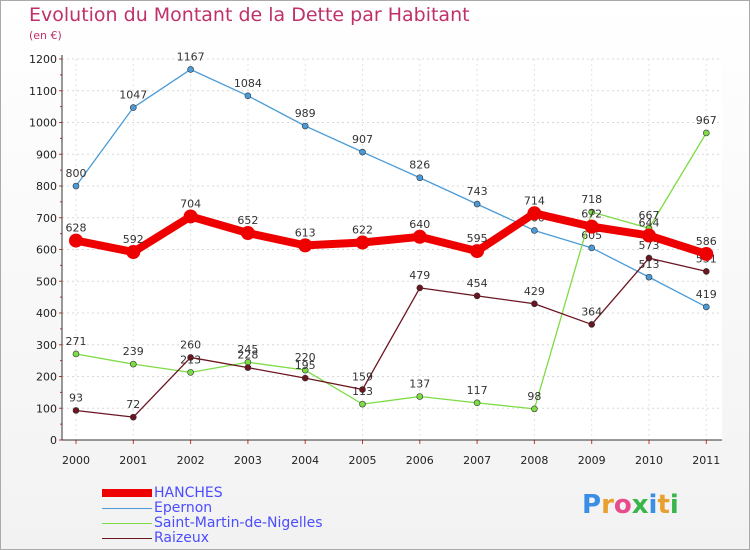 This screenshot has width=750, height=550. I want to click on data-label-hanches: 640, so click(419, 224).